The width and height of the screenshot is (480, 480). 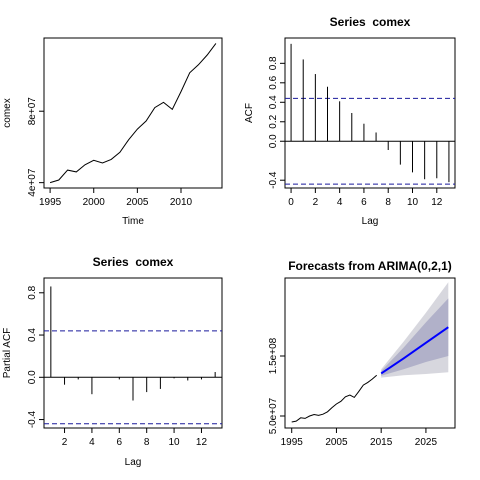 I want to click on x-tick-label: 2000, so click(x=94, y=202).